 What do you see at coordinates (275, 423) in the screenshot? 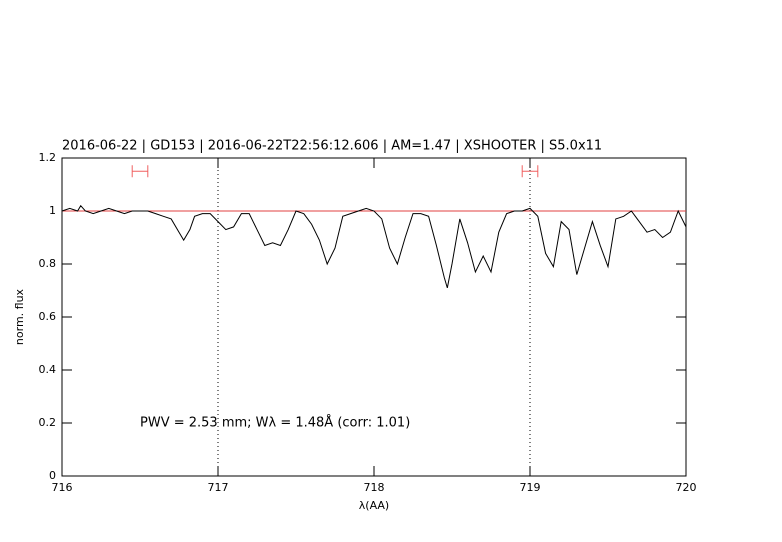
I see `annotation: PWV = 2.53 mm; Wλ = 1.48Å (corr: 1.01)` at bounding box center [275, 423].